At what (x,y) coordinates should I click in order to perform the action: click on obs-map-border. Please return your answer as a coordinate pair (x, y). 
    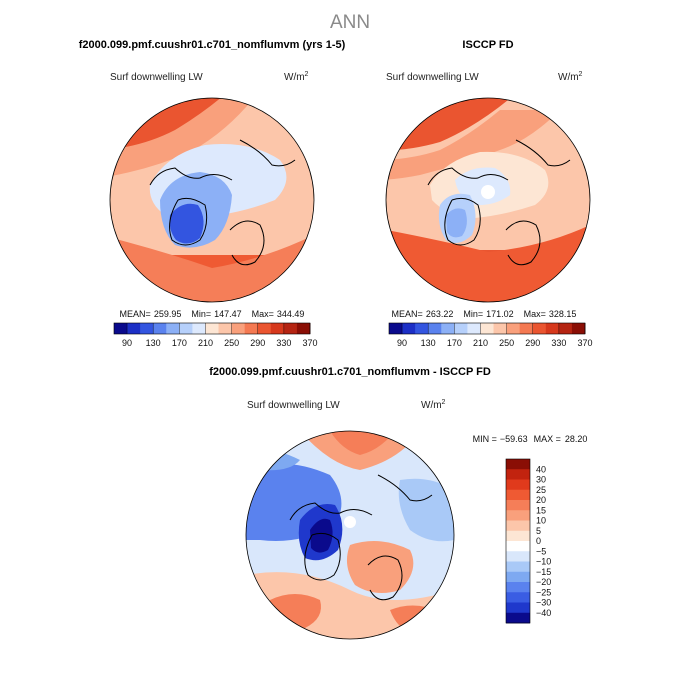
    Looking at the image, I should click on (488, 200).